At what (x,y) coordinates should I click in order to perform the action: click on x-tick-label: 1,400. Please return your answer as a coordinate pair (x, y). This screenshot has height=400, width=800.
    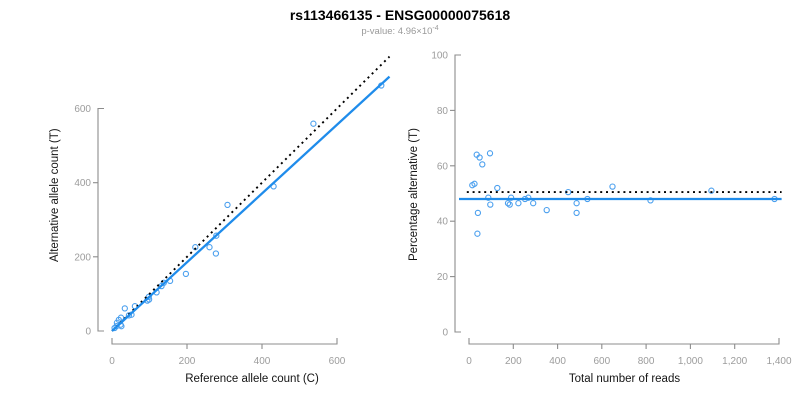
    Looking at the image, I should click on (778, 361).